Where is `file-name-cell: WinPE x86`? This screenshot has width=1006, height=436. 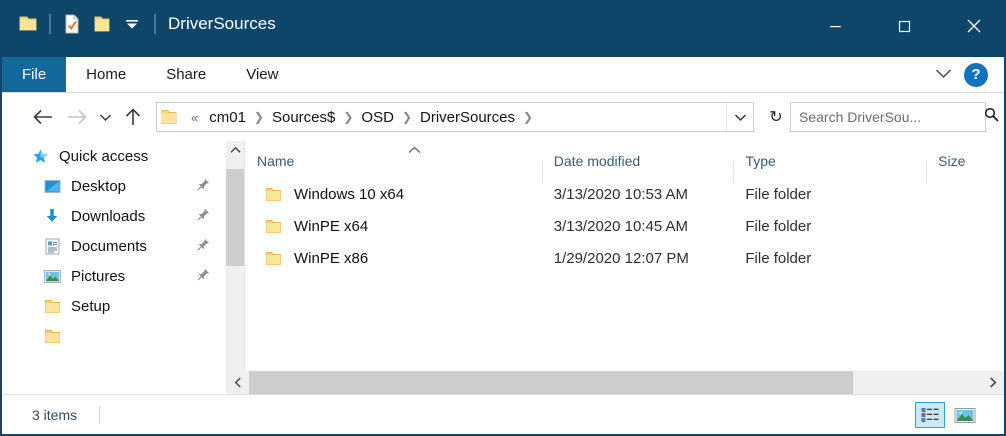 file-name-cell: WinPE x86 is located at coordinates (393, 258).